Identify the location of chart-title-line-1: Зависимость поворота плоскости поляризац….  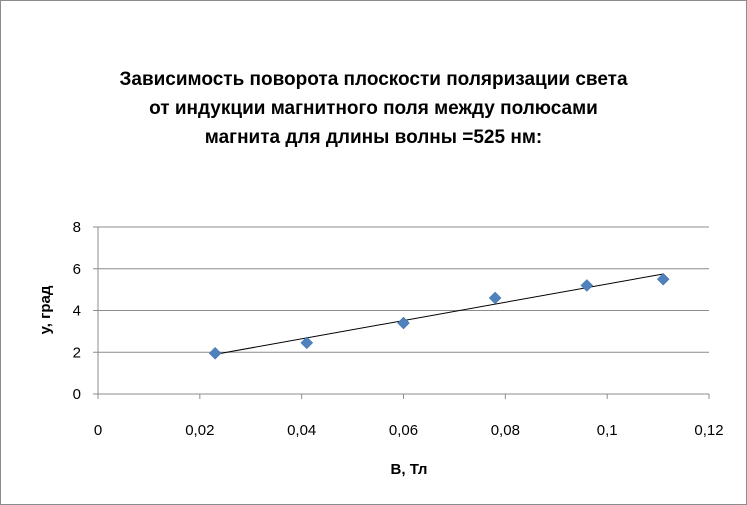
(373, 79).